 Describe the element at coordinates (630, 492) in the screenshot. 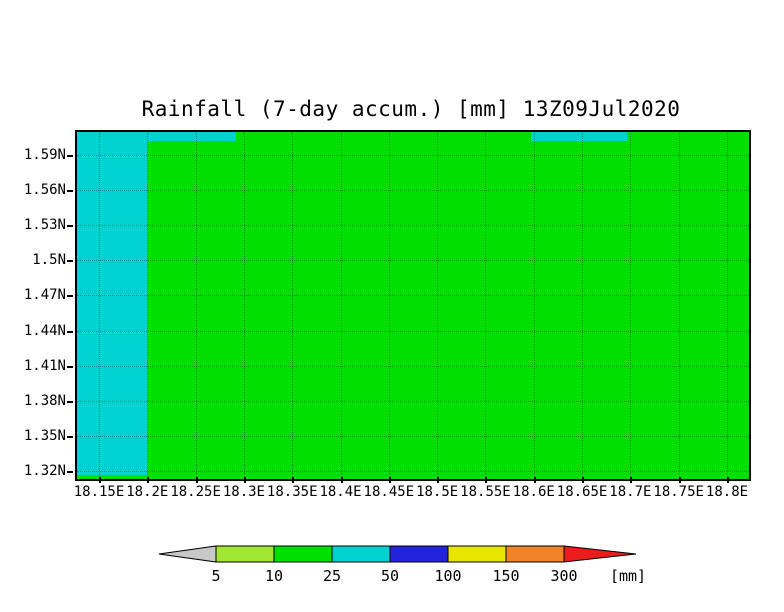

I see `x-tick-label: 18.7E` at that location.